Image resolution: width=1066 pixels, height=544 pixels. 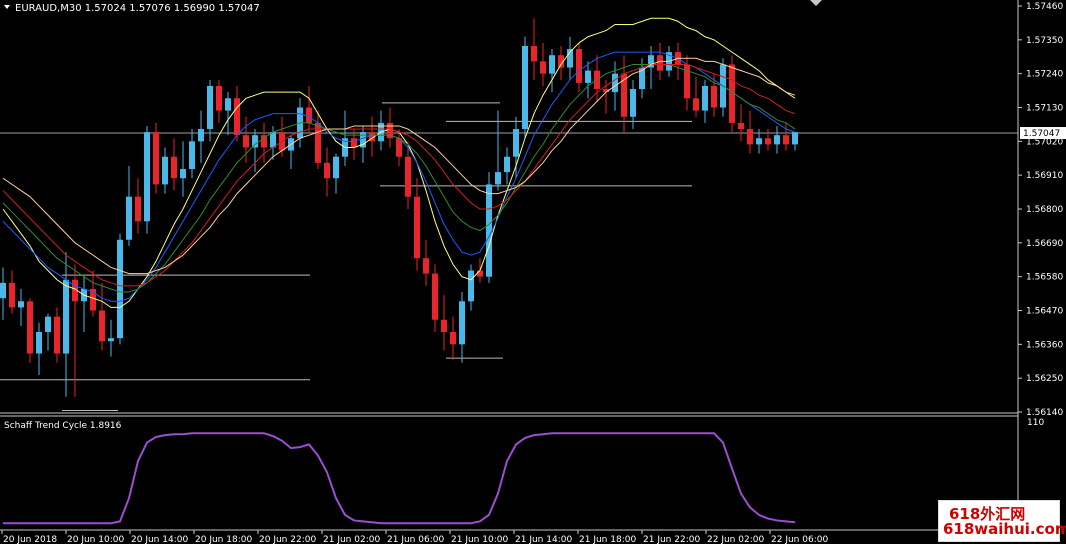 What do you see at coordinates (1035, 423) in the screenshot?
I see `indicator-top-value: 110` at bounding box center [1035, 423].